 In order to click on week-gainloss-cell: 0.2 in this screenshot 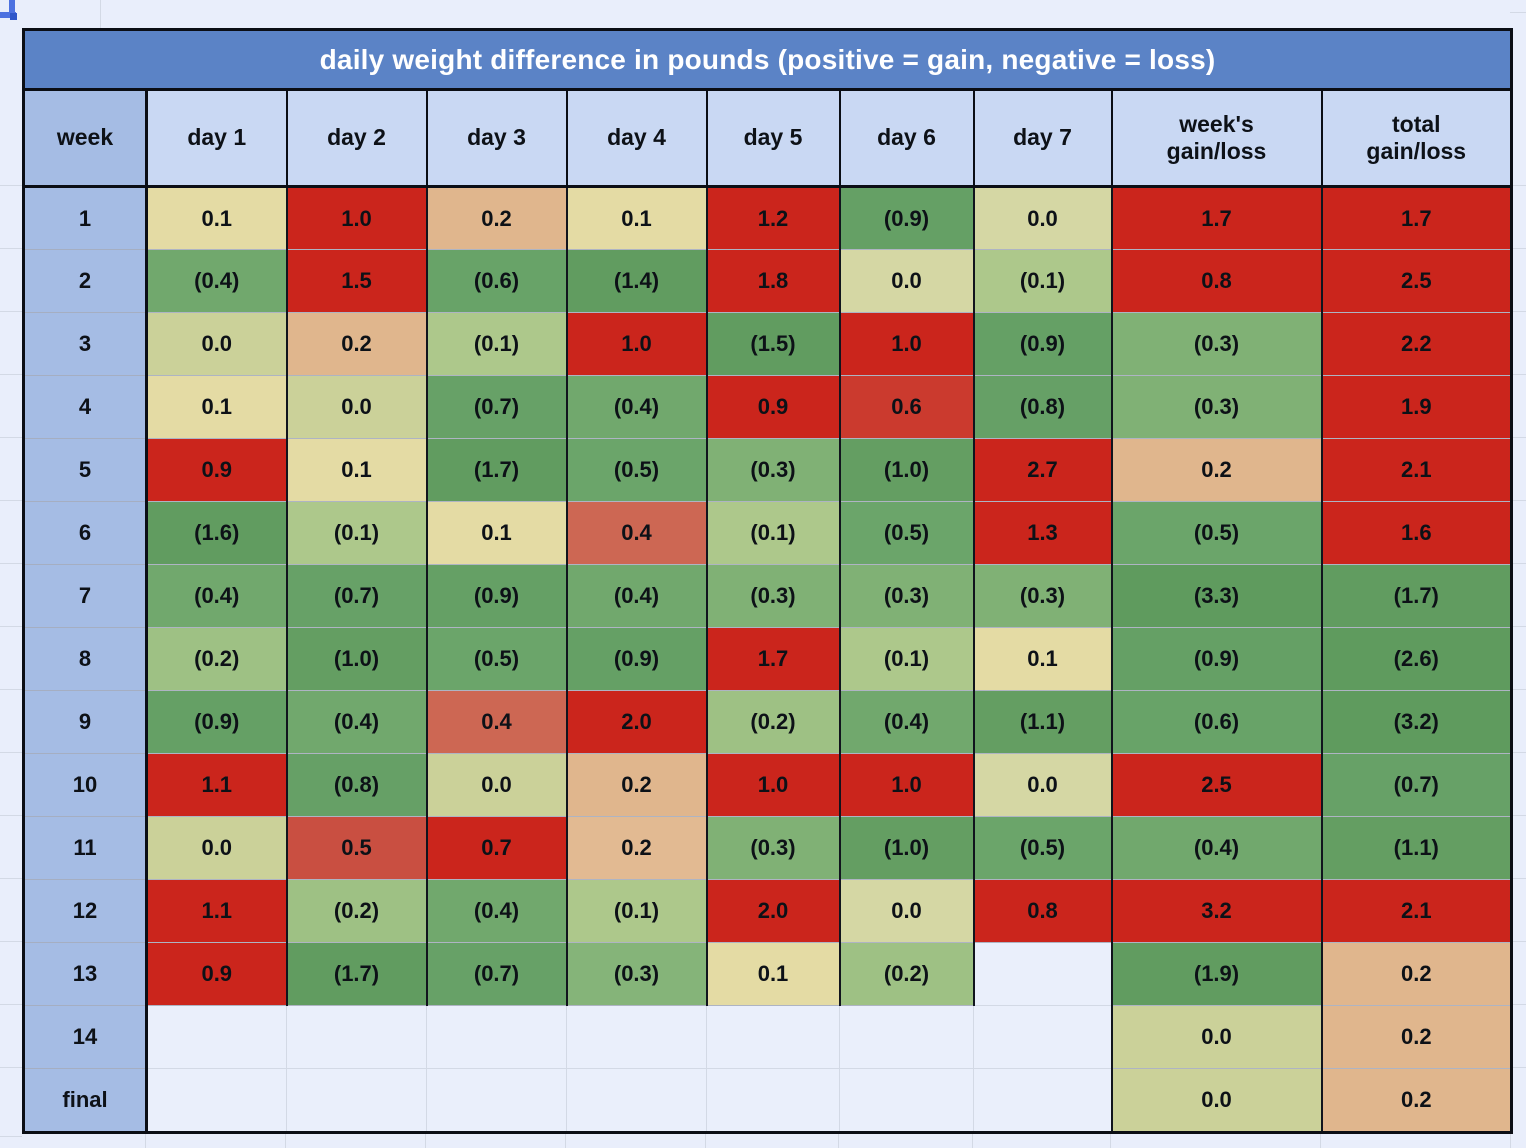, I will do `click(1216, 470)`.